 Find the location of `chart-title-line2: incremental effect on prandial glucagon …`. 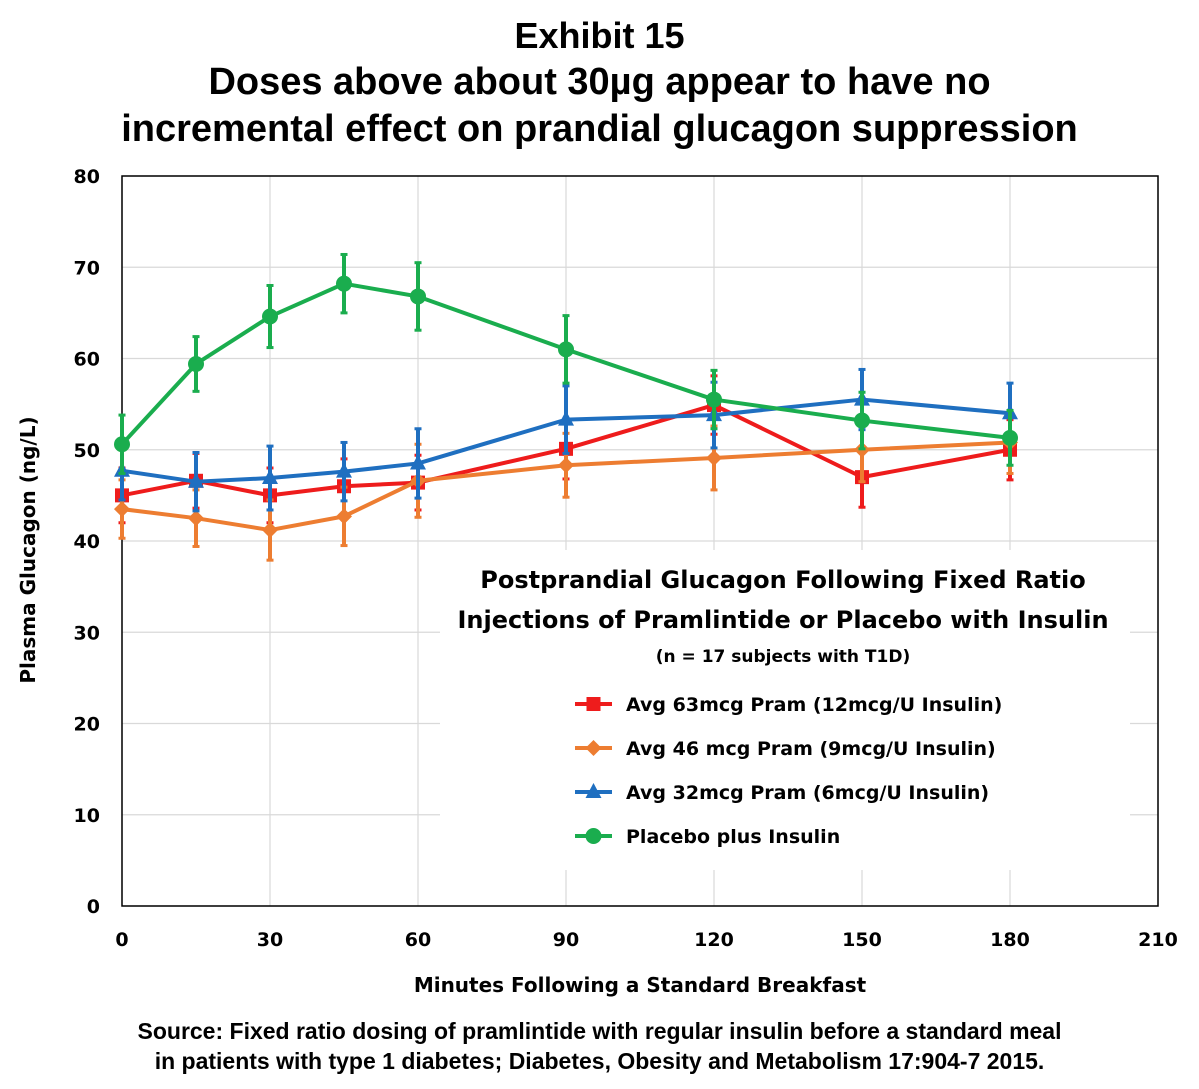

chart-title-line2: incremental effect on prandial glucagon … is located at coordinates (599, 129).